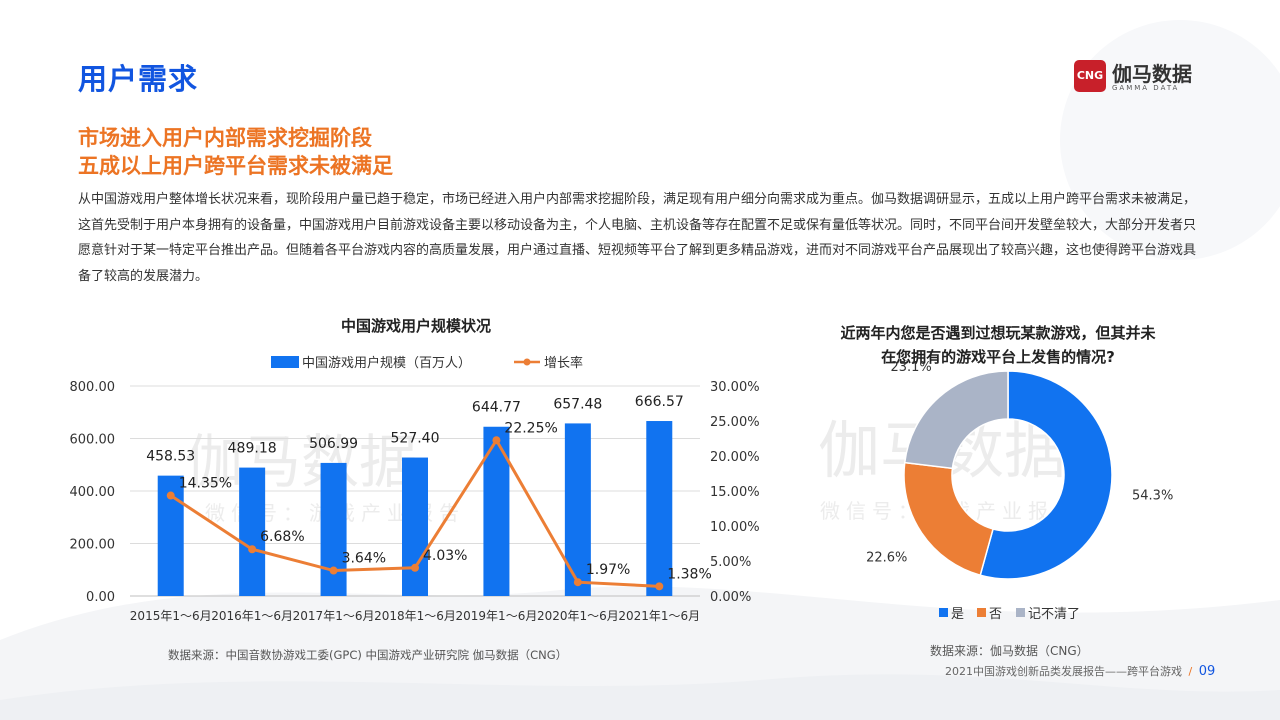 Image resolution: width=1280 pixels, height=720 pixels. Describe the element at coordinates (496, 408) in the screenshot. I see `bar-value-label: 644.77` at that location.